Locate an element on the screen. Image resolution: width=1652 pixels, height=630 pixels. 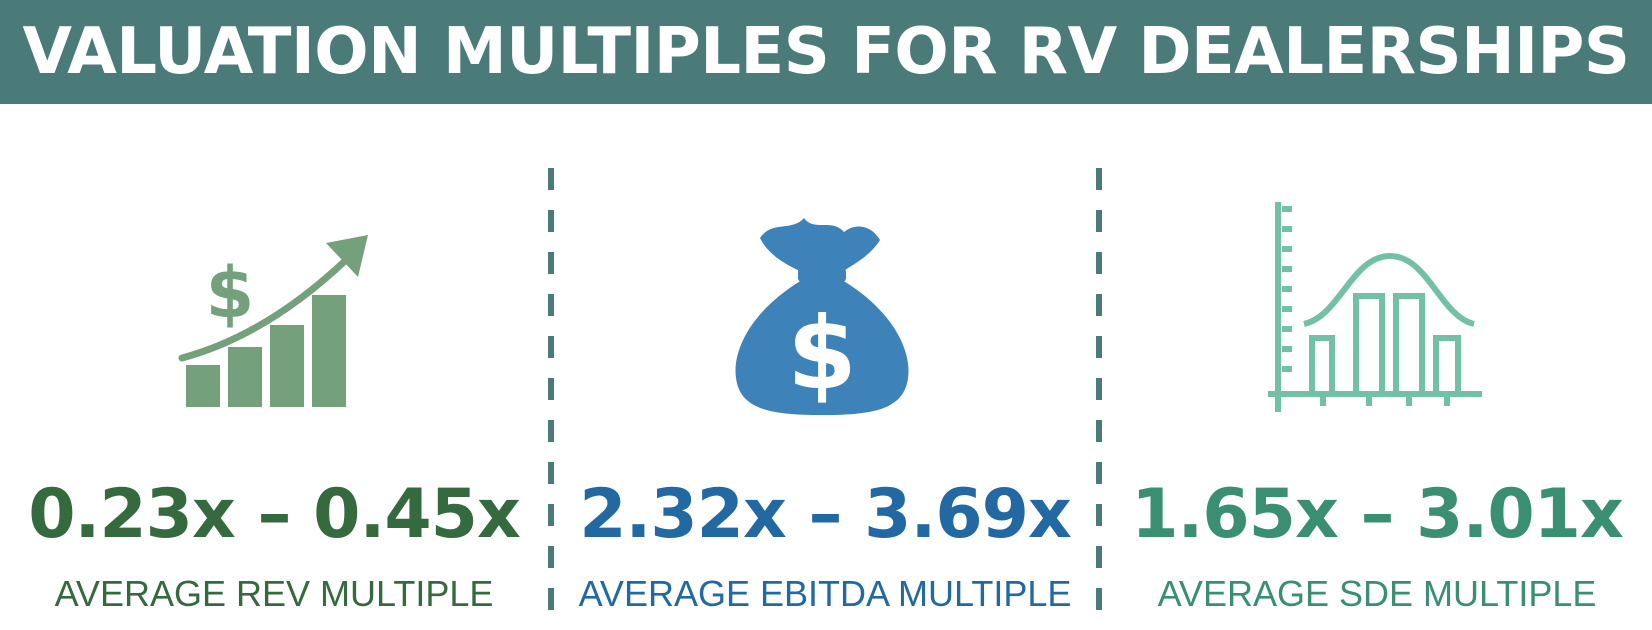
ebitda-multiple-range: 2.32x – 3.69x is located at coordinates (825, 514).